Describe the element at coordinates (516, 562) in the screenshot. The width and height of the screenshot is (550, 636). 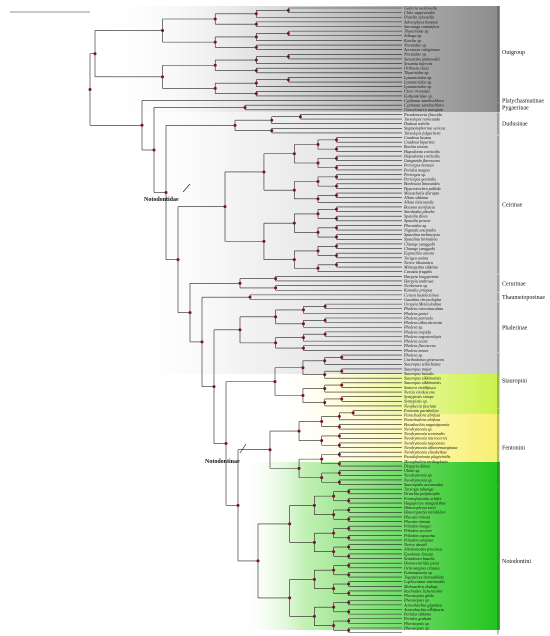
I see `clade-label: Notodontini` at that location.